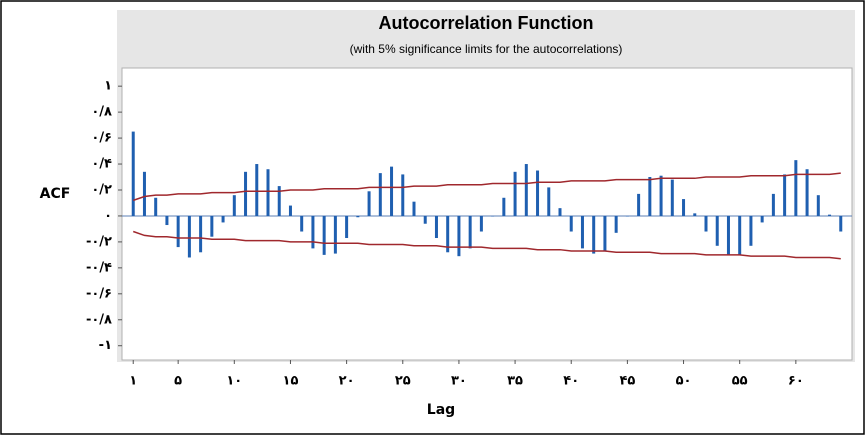  What do you see at coordinates (403, 381) in the screenshot?
I see `x-tick-label: ٢۵` at bounding box center [403, 381].